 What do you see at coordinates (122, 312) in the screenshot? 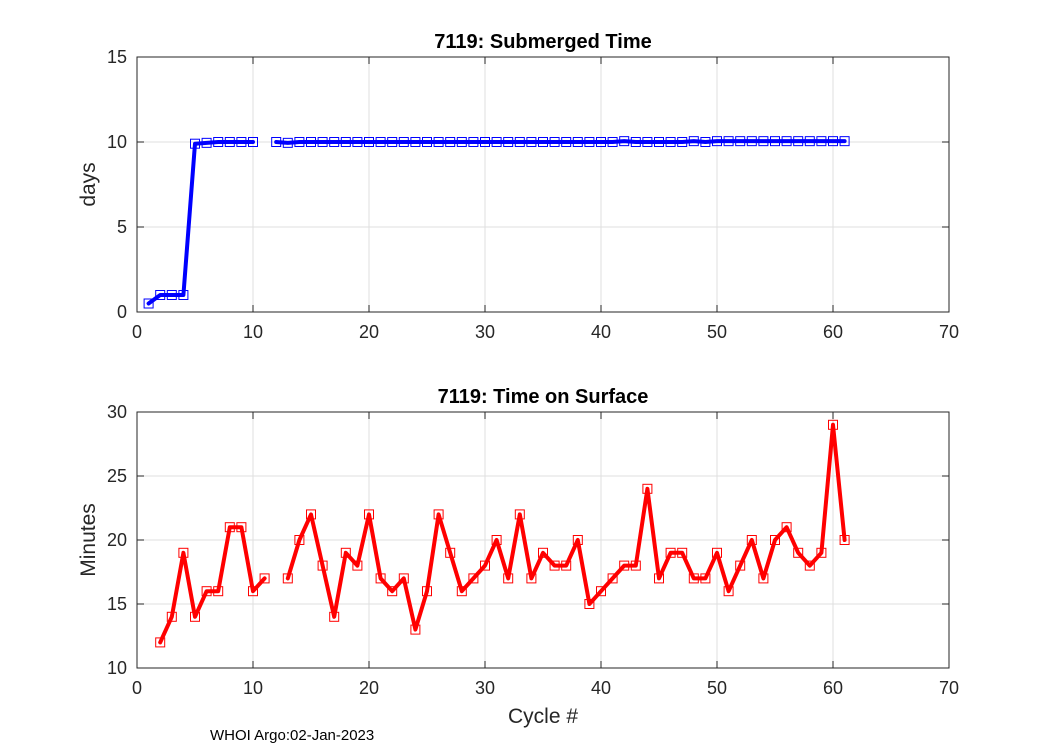
I see `y-tick-label: 0` at bounding box center [122, 312].